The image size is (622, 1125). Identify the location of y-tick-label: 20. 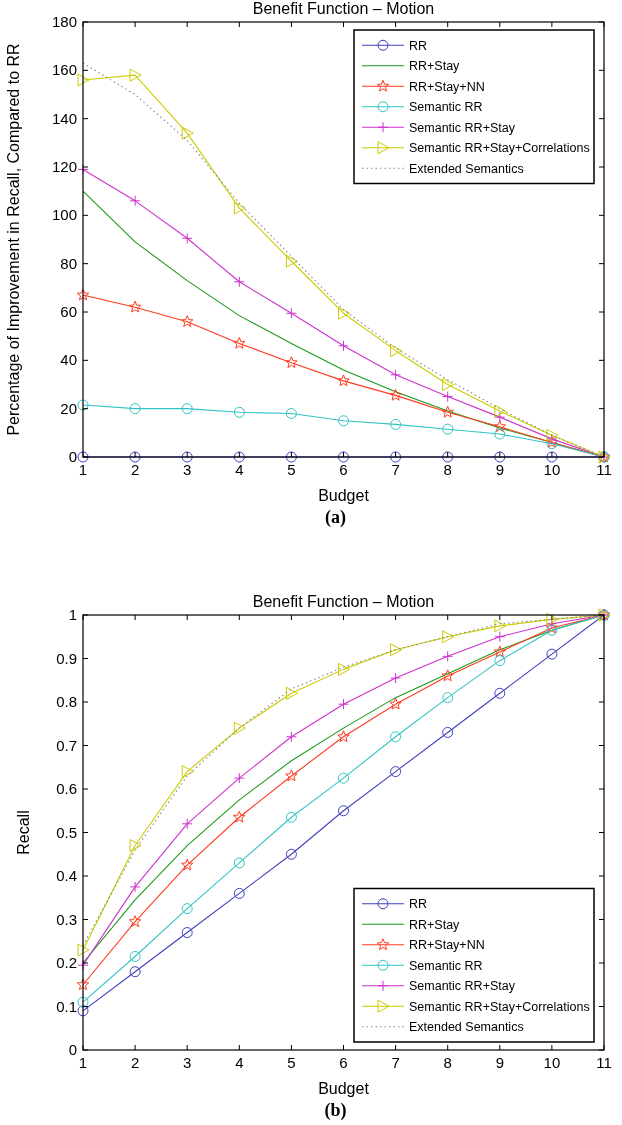
(68, 408).